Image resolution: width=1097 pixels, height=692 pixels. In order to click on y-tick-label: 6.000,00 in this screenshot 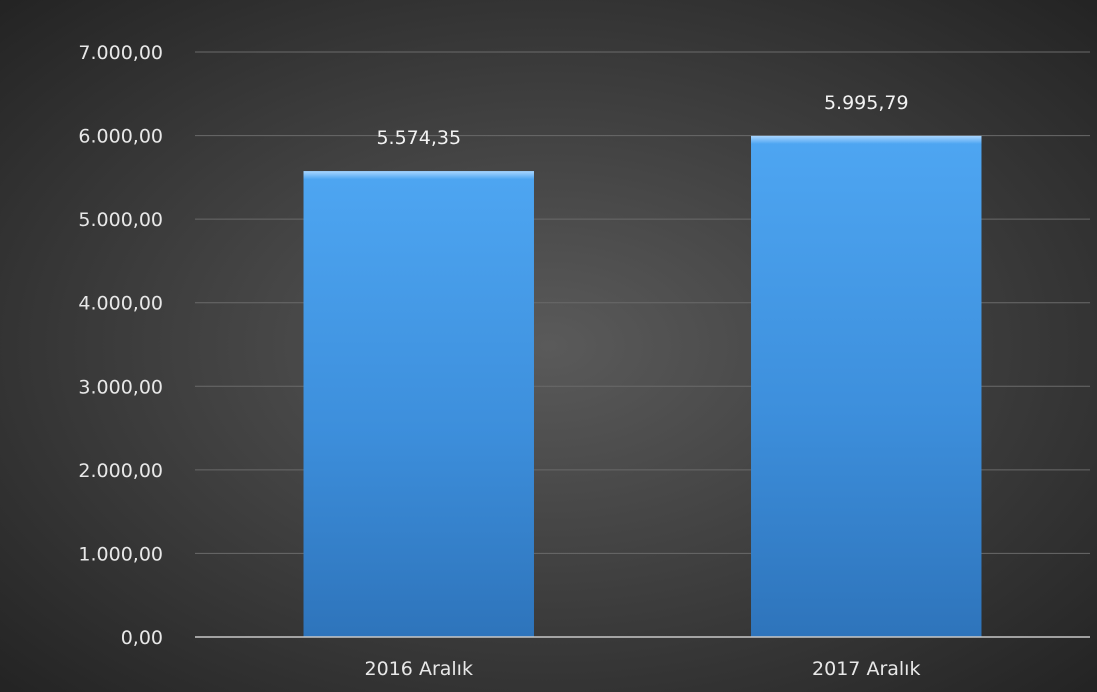, I will do `click(120, 137)`.